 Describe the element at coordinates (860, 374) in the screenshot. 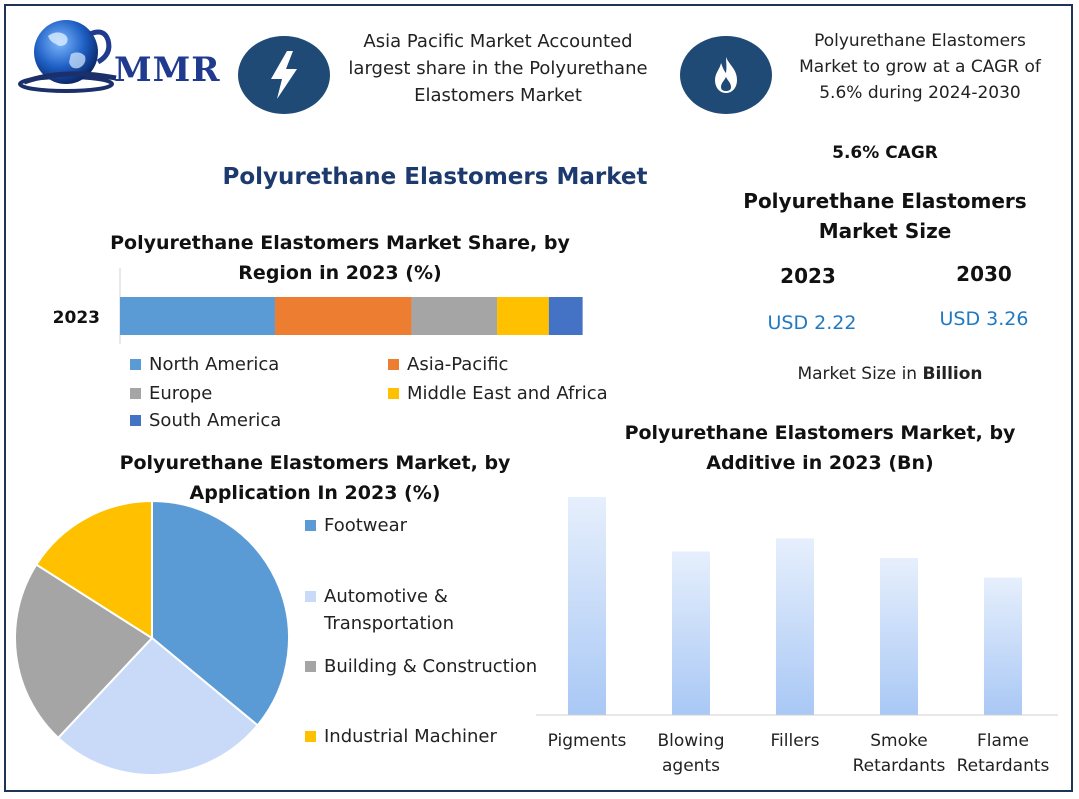

I see `market-size-note-prefix: Market Size in` at that location.